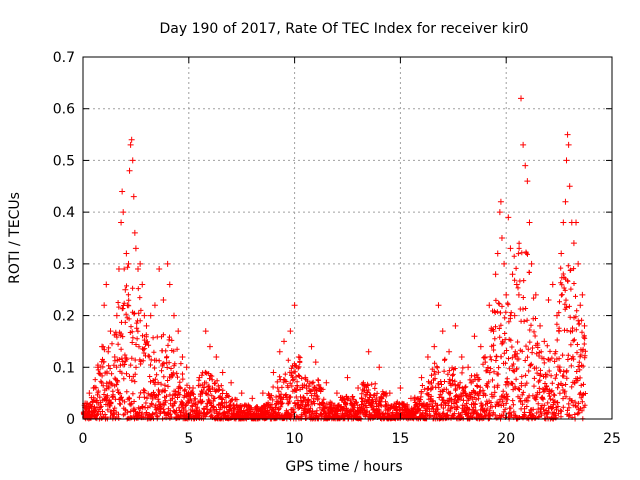 This screenshot has height=480, width=640. I want to click on x-tick-label: 15, so click(400, 439).